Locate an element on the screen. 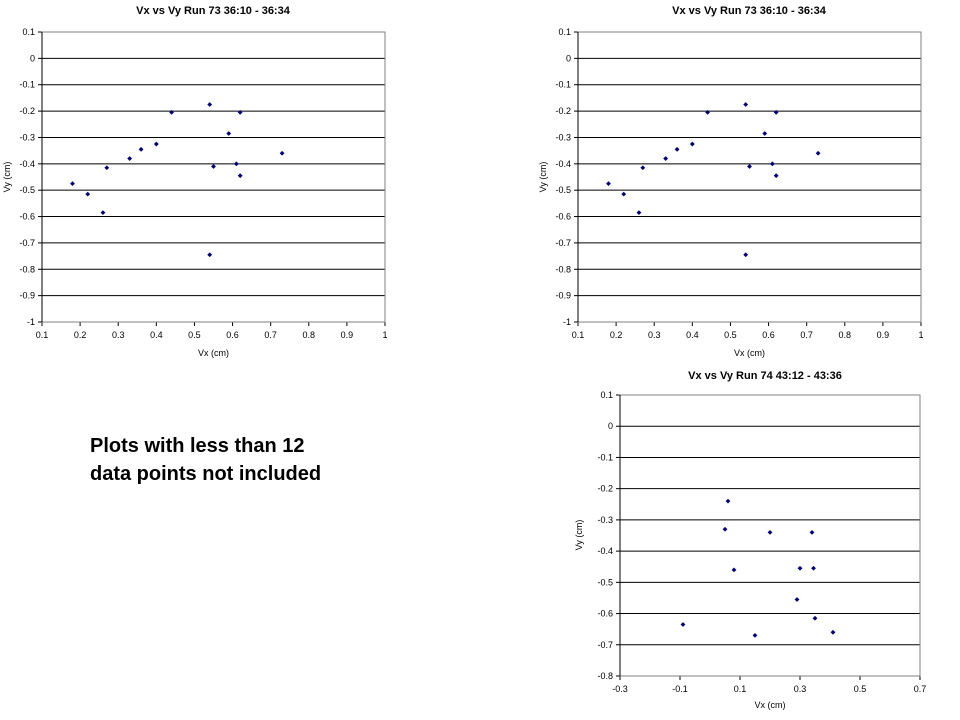  note-line-1: Plots with less than 12 is located at coordinates (197, 446).